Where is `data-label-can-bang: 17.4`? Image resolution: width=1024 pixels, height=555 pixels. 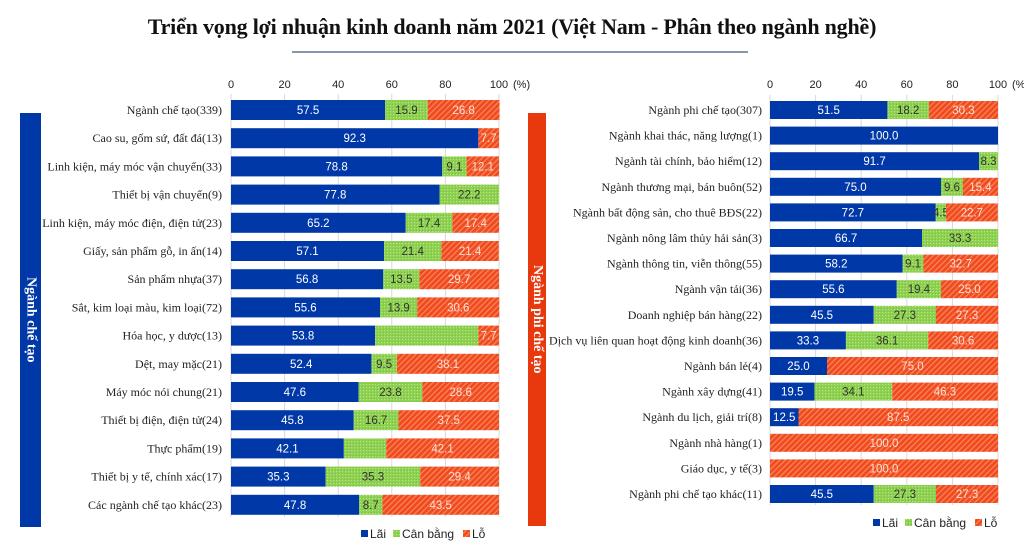
data-label-can-bang: 17.4 is located at coordinates (429, 224).